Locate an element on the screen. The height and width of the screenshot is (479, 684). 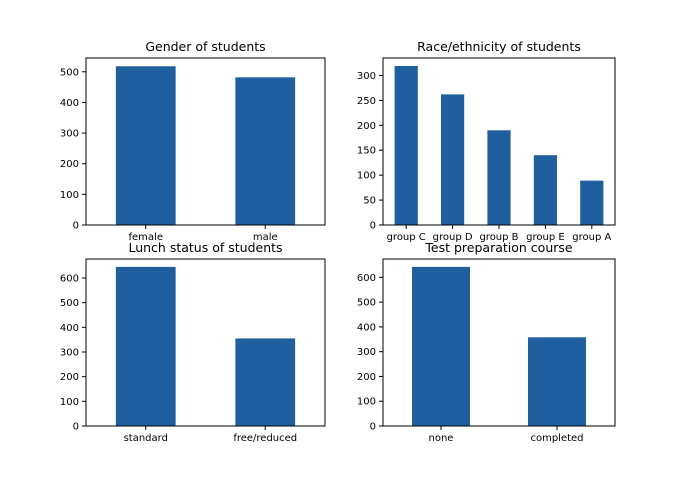
bar-female is located at coordinates (145, 145).